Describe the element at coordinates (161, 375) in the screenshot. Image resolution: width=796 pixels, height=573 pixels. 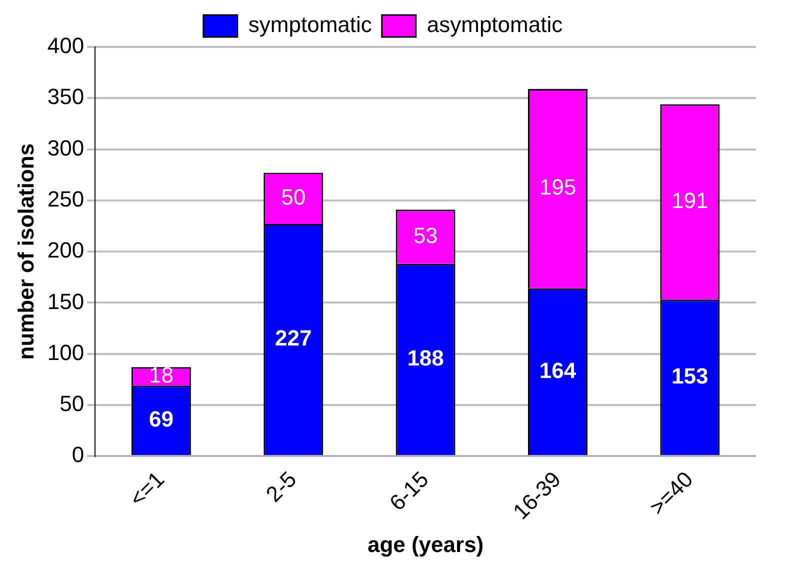
I see `data-label: 18` at that location.